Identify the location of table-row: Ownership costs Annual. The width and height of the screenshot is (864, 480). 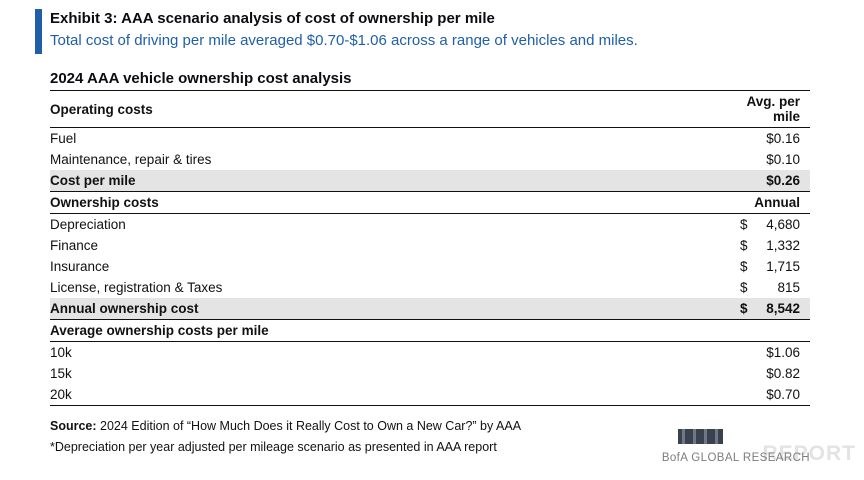
(430, 202).